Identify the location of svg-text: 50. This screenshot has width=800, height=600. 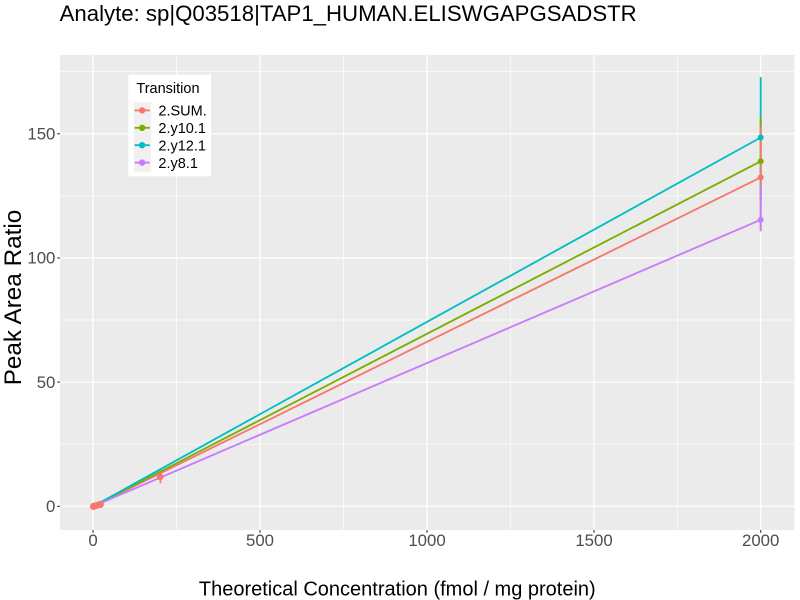
(46, 382).